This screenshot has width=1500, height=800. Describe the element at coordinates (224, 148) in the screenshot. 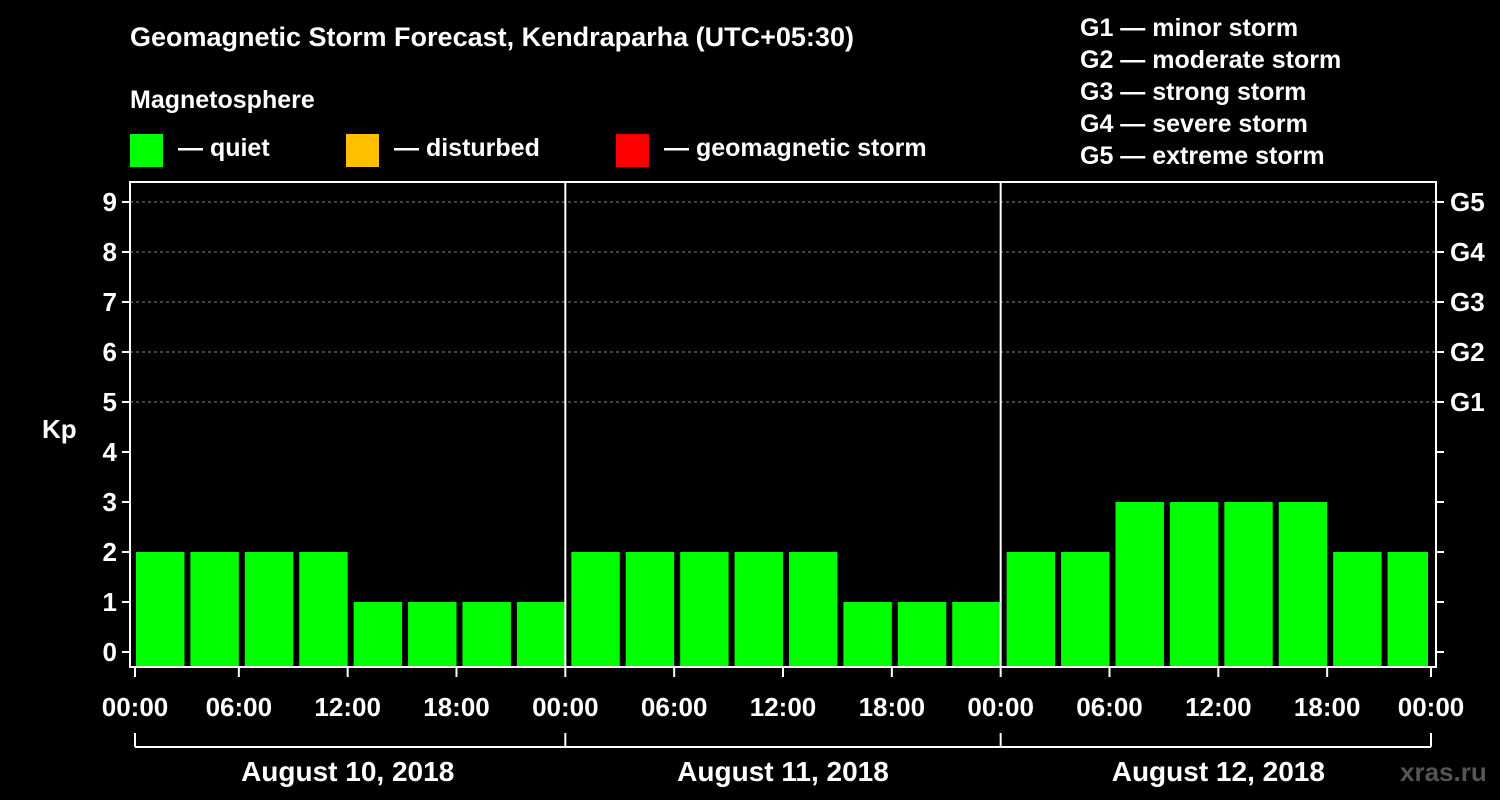

I see `legend-label-quiet: — quiet` at that location.